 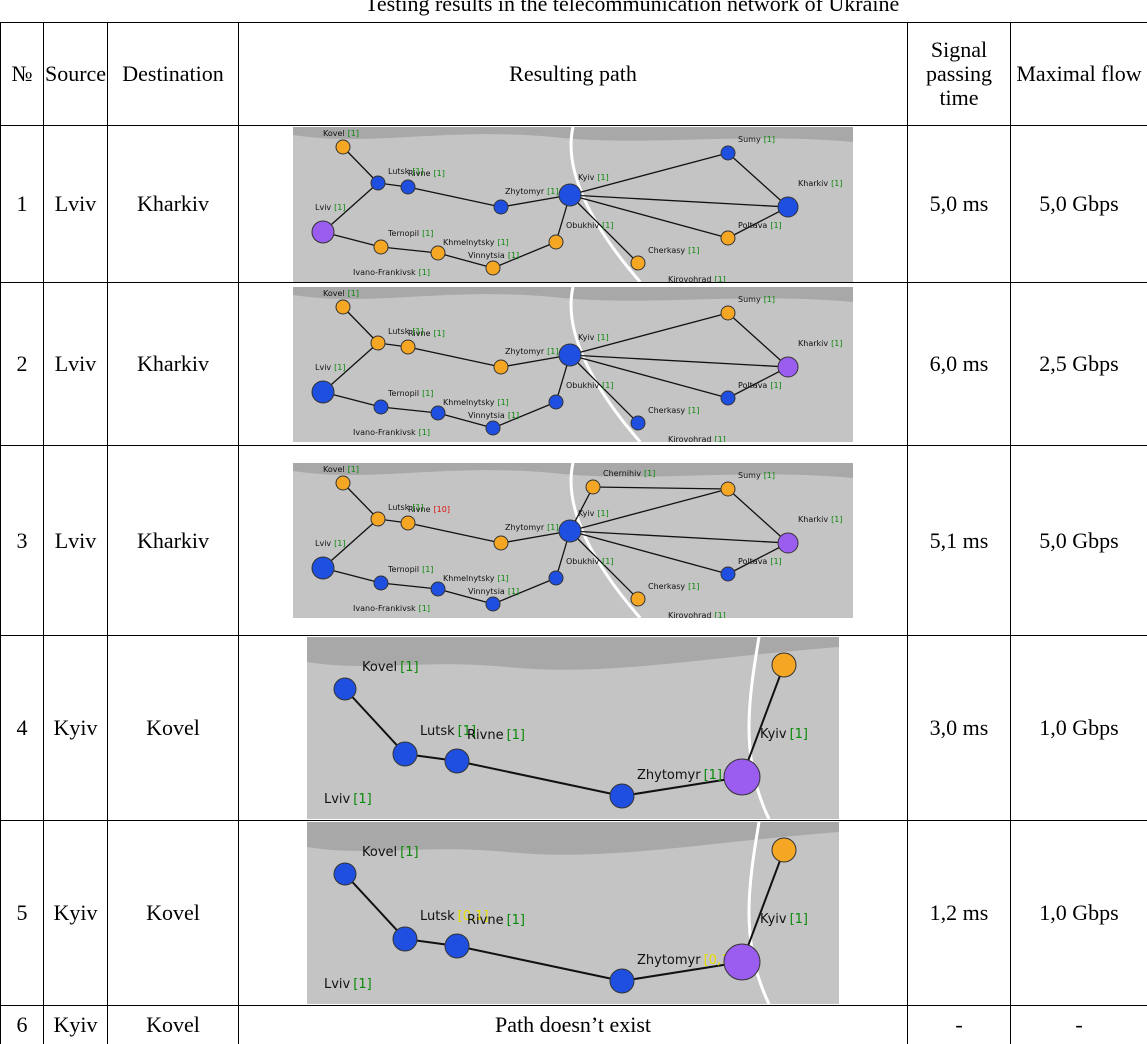 What do you see at coordinates (173, 204) in the screenshot?
I see `table-cell: Kharkiv` at bounding box center [173, 204].